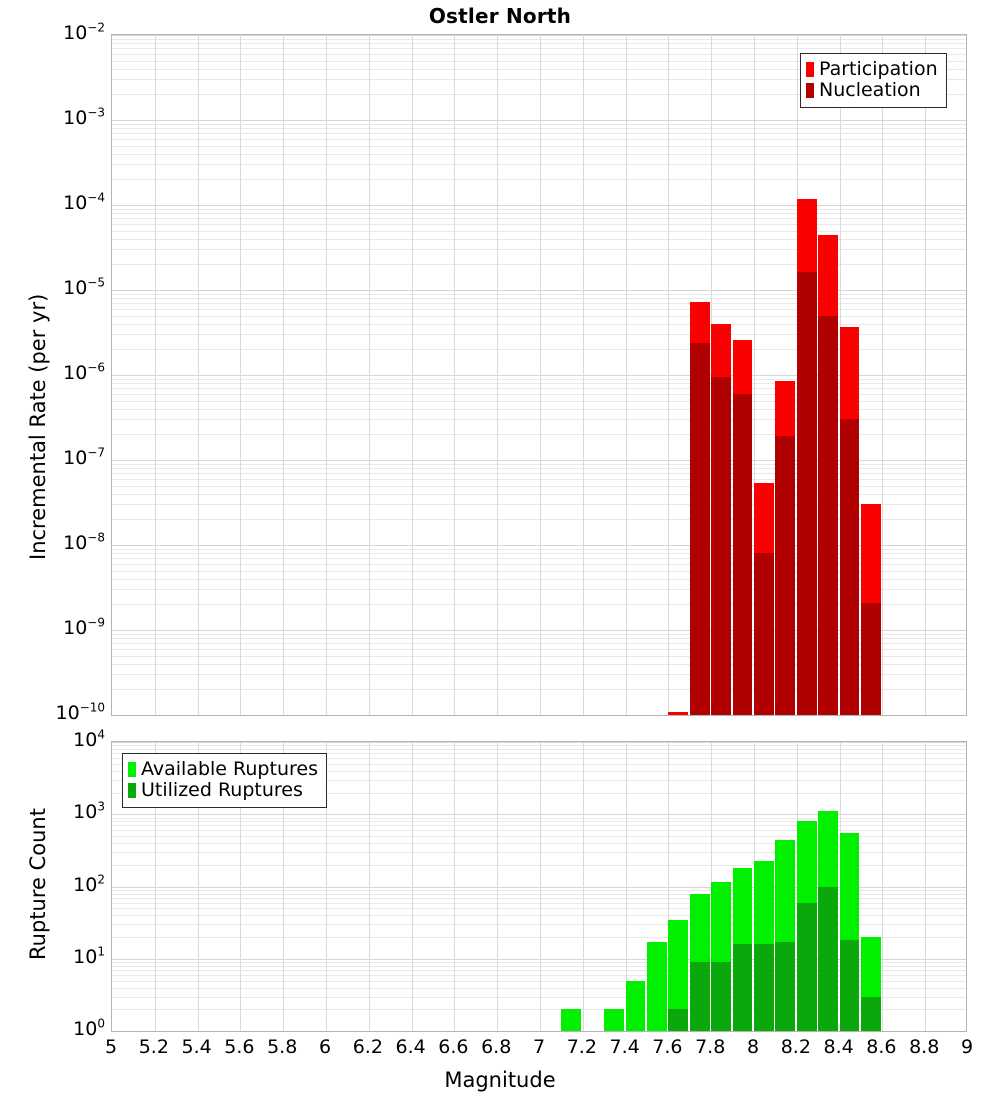 The width and height of the screenshot is (1000, 1100). Describe the element at coordinates (325, 1047) in the screenshot. I see `x-tick-label: 6` at that location.